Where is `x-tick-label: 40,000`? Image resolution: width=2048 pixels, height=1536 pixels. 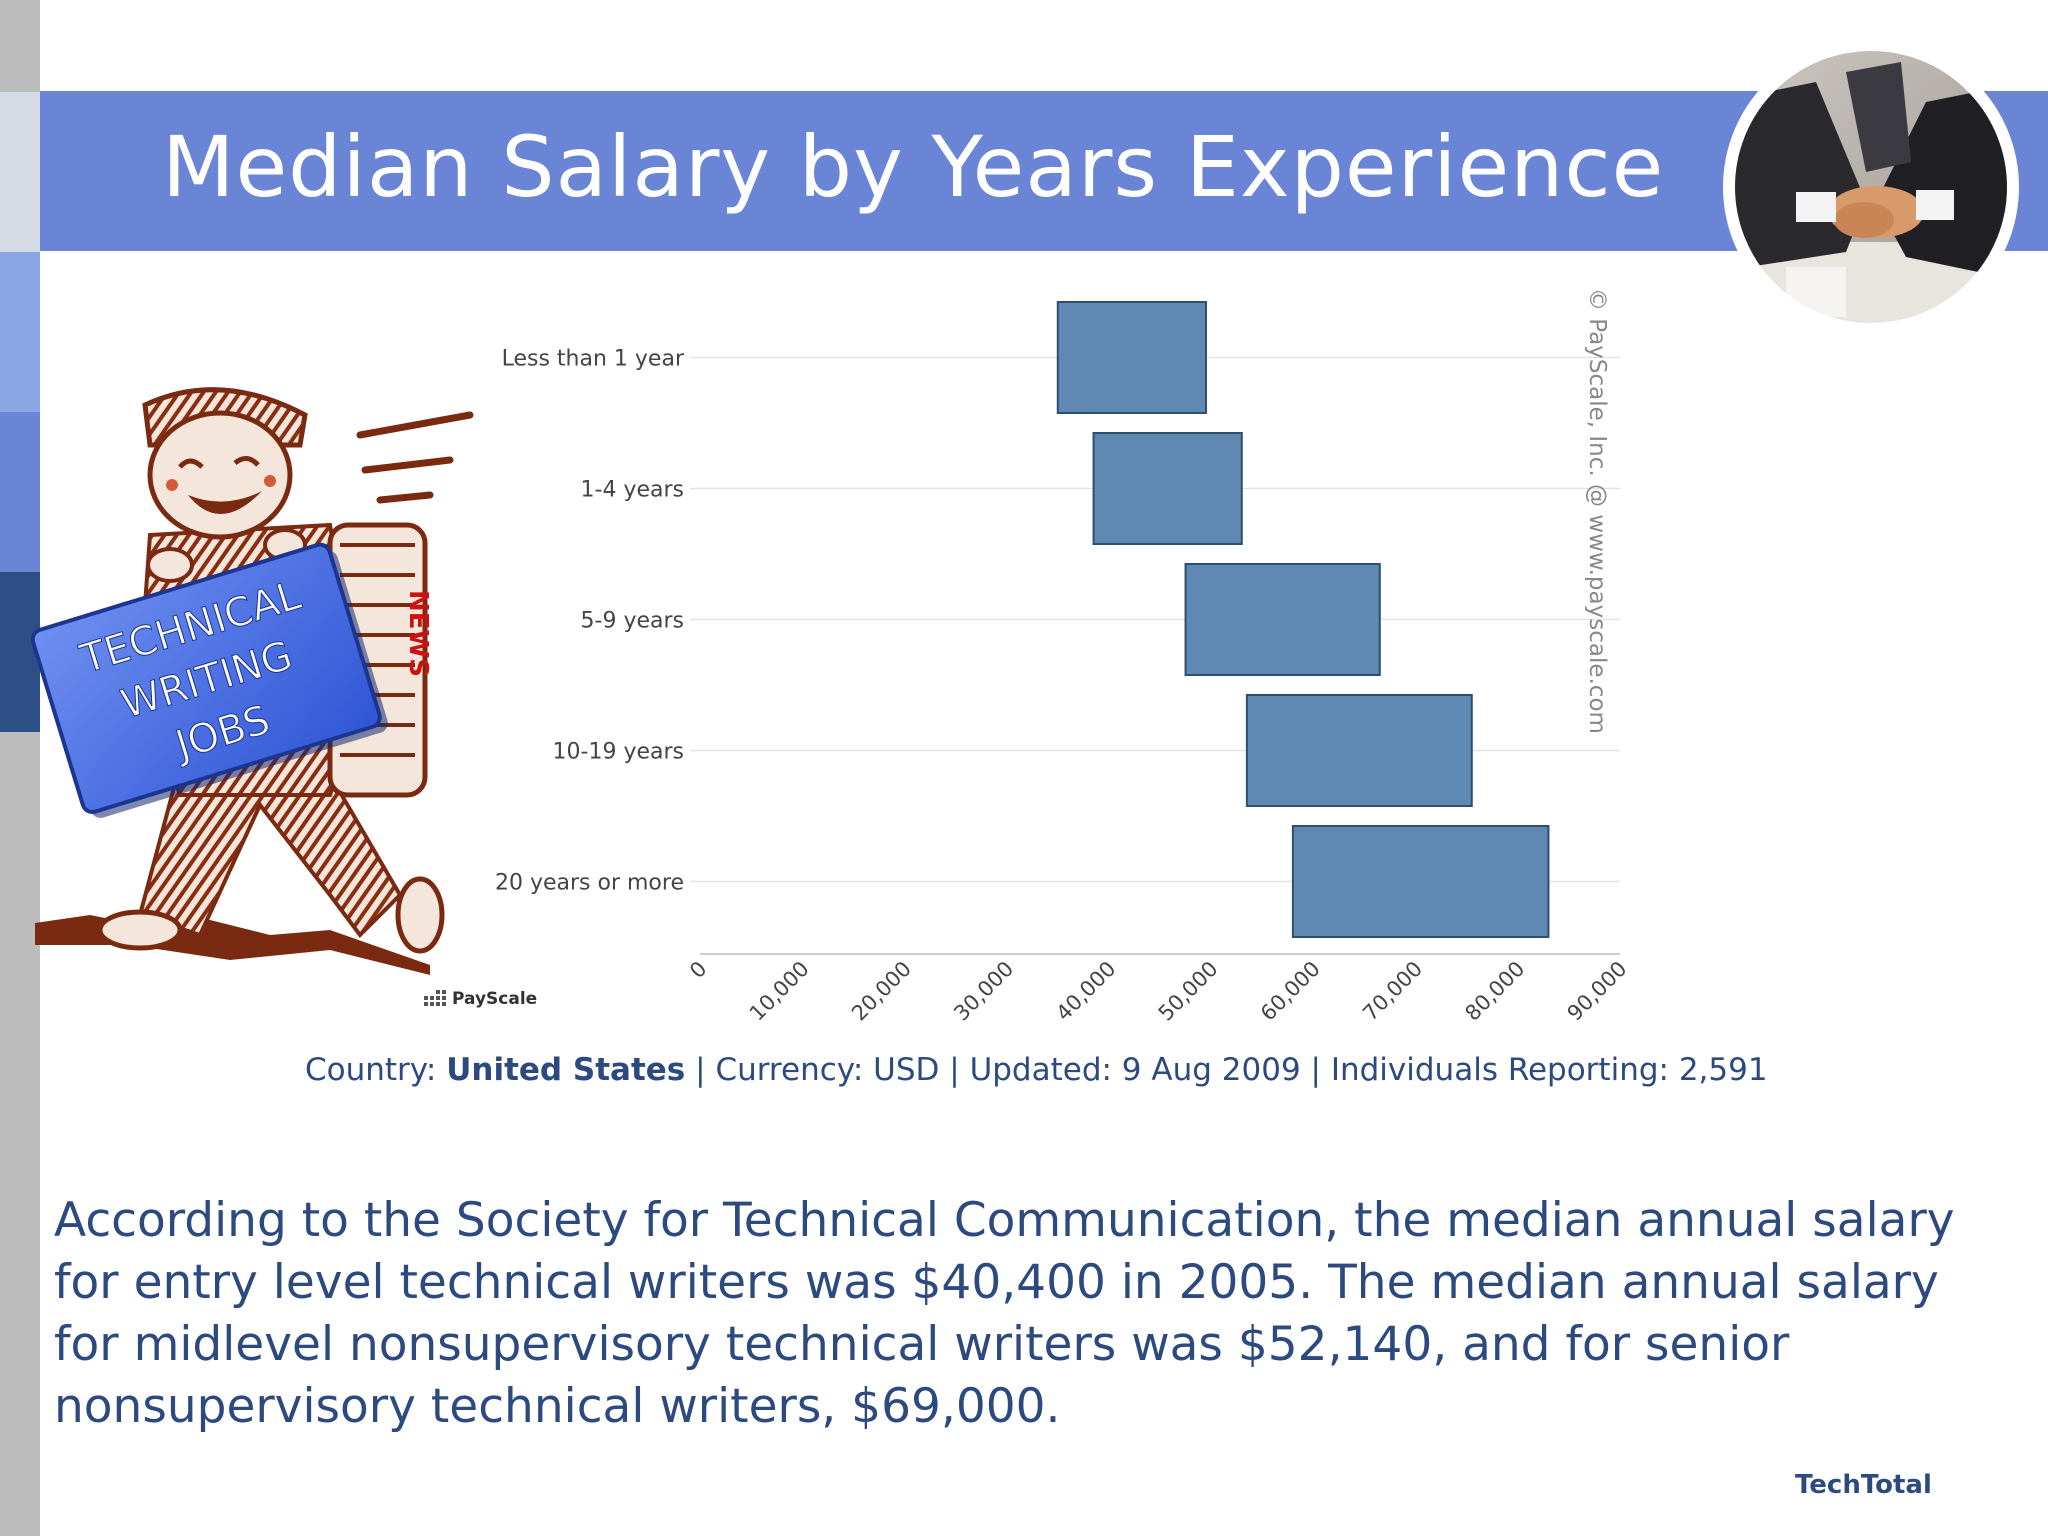
x-tick-label: 40,000 is located at coordinates (1085, 991).